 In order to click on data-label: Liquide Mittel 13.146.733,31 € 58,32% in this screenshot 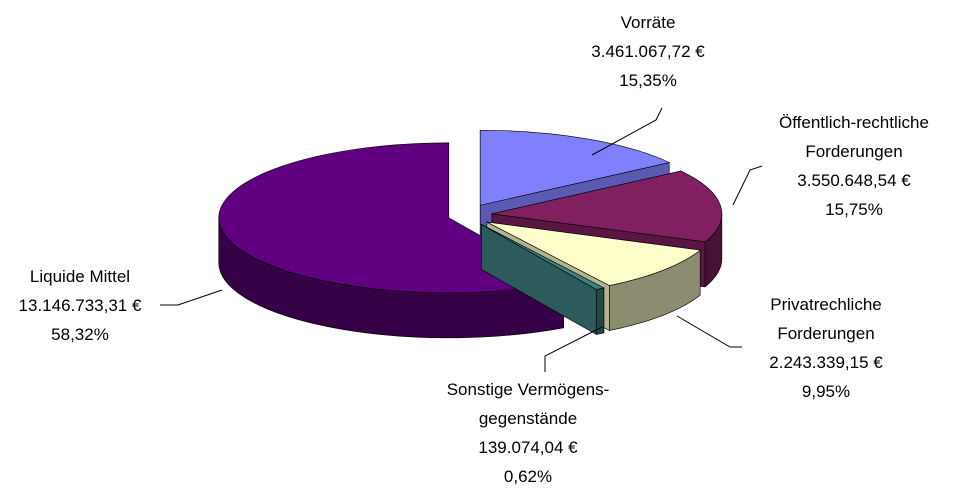, I will do `click(82, 305)`.